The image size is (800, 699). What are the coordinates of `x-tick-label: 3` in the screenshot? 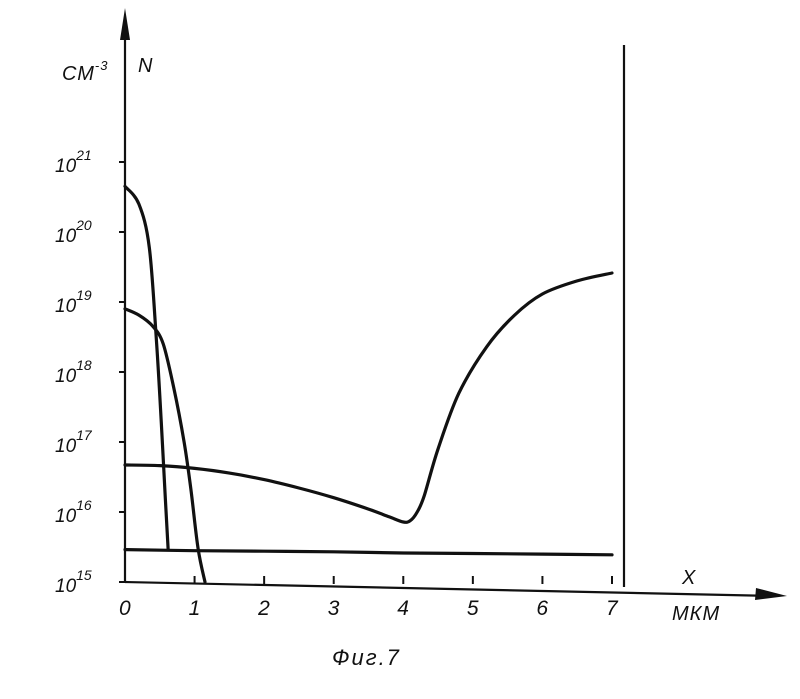 It's located at (334, 608).